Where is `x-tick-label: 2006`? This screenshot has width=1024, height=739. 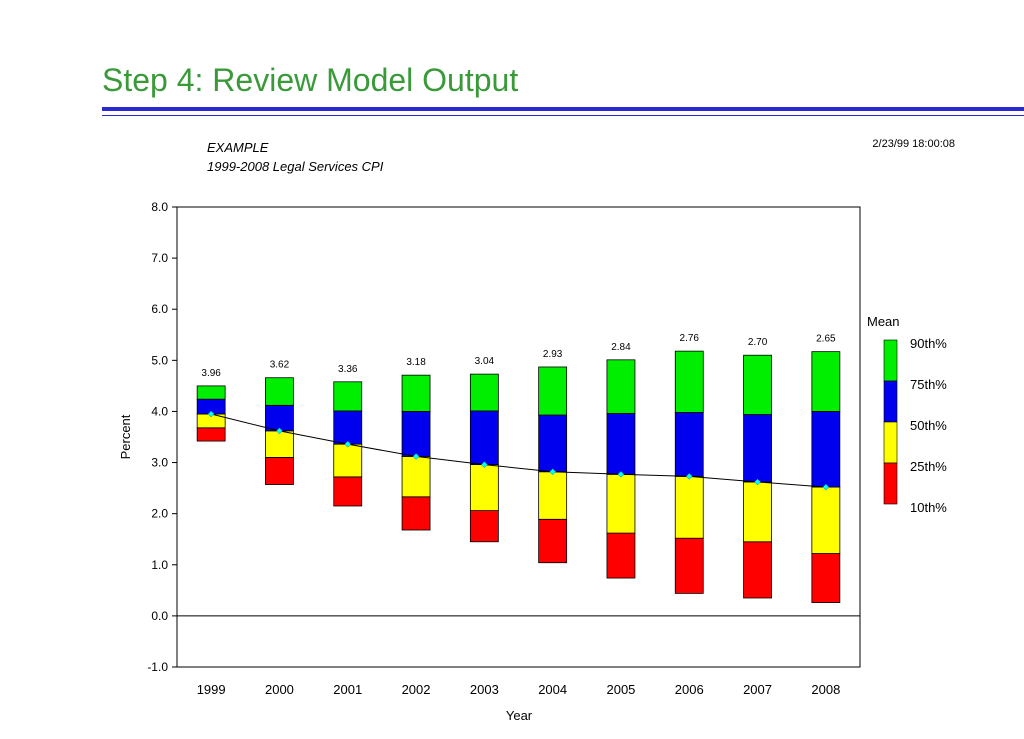 x-tick-label: 2006 is located at coordinates (689, 689).